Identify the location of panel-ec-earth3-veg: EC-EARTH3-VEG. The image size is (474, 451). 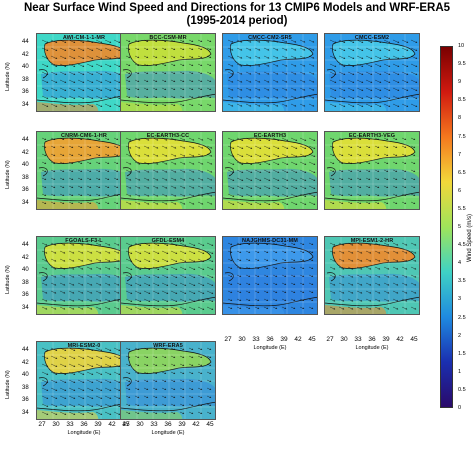
(372, 170).